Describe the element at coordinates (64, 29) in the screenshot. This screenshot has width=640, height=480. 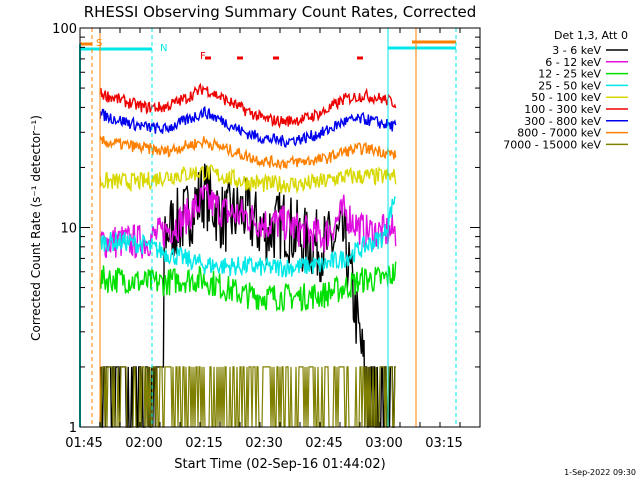
I see `y-tick-label: 100` at that location.